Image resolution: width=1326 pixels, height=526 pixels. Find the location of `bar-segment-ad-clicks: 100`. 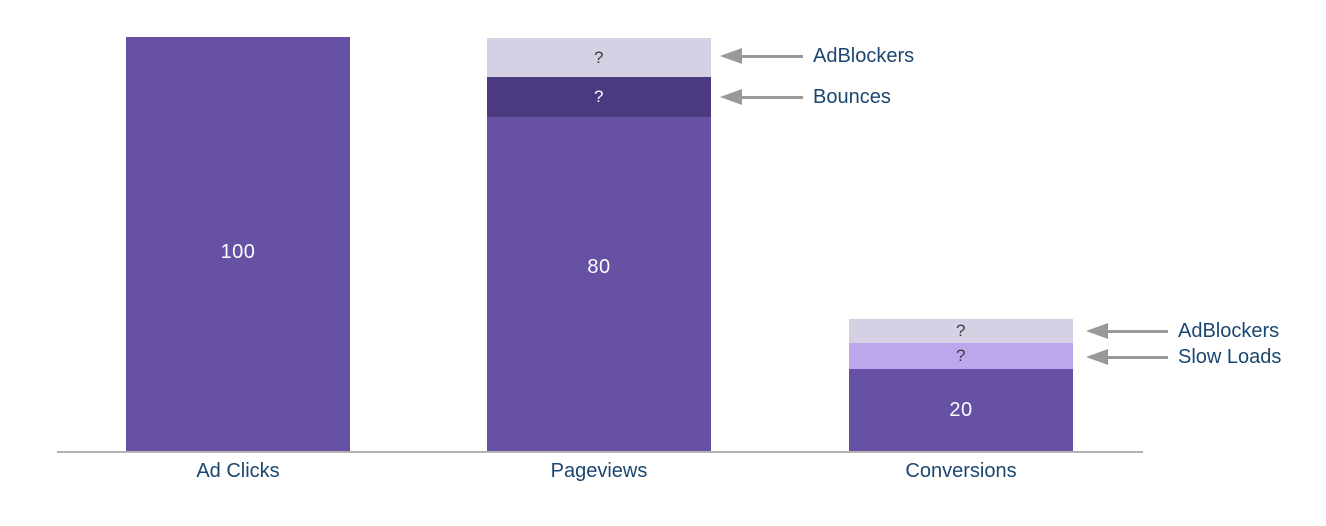

bar-segment-ad-clicks: 100 is located at coordinates (238, 244).